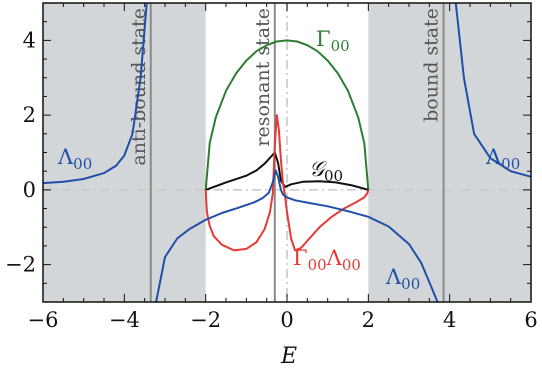  What do you see at coordinates (334, 258) in the screenshot?
I see `annotation-gamma00-lambda00-lambda: Λ` at bounding box center [334, 258].